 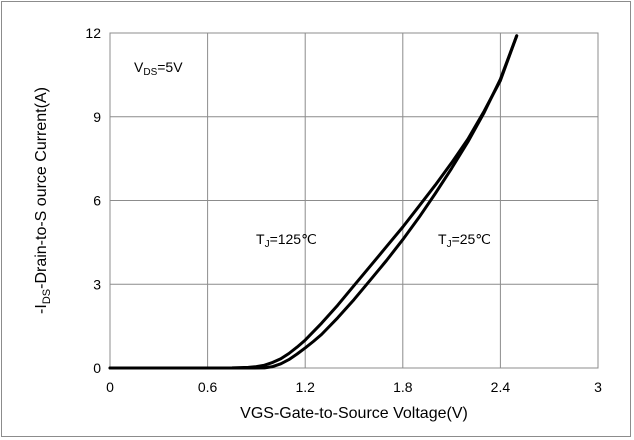 I want to click on y-axis-ticks: 0 3 6 9 12, so click(x=93, y=200).